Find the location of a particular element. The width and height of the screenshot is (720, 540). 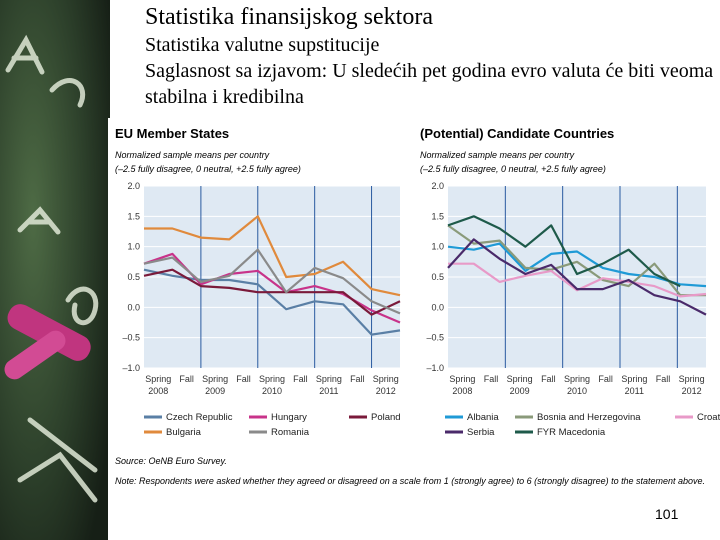

chart2-series-line-serbia is located at coordinates (577, 277).